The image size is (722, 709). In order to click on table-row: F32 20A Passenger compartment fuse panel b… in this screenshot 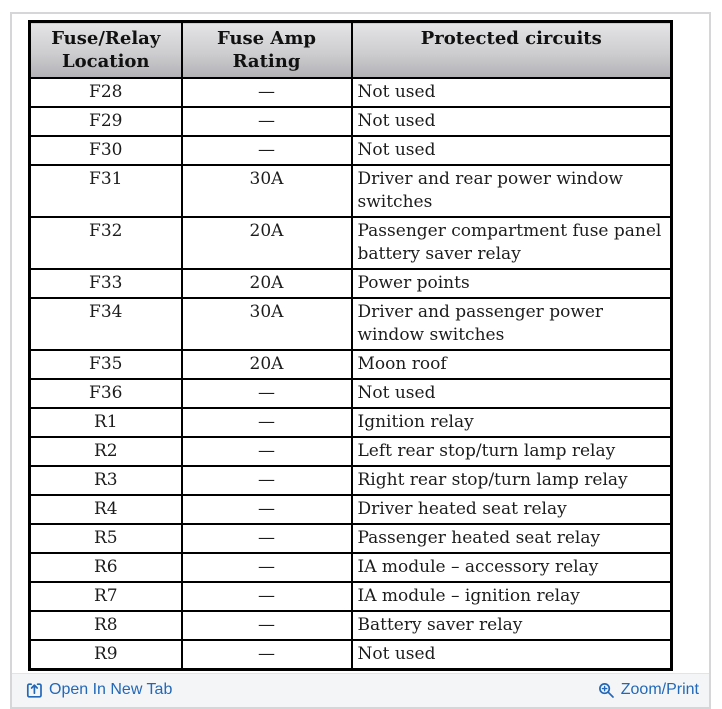, I will do `click(350, 243)`.